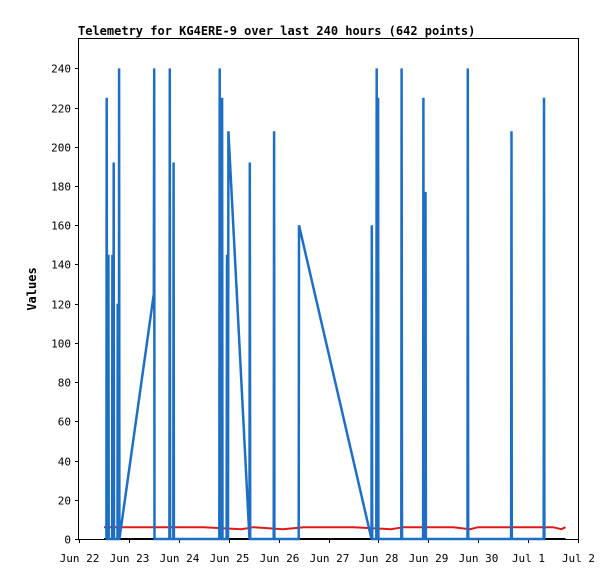 This screenshot has width=615, height=579. What do you see at coordinates (429, 558) in the screenshot?
I see `x-tick-label: Jun 29` at bounding box center [429, 558].